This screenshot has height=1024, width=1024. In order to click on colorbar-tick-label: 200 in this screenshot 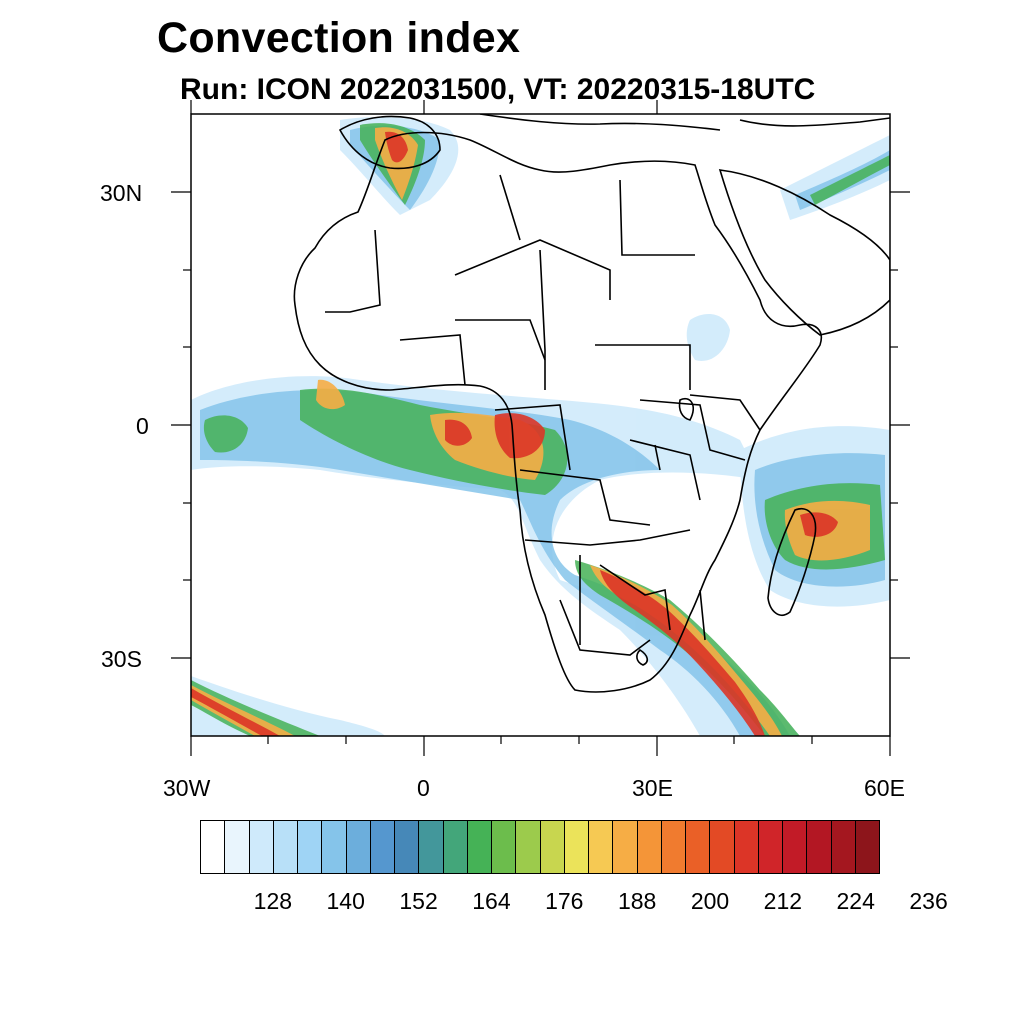, I will do `click(710, 901)`.